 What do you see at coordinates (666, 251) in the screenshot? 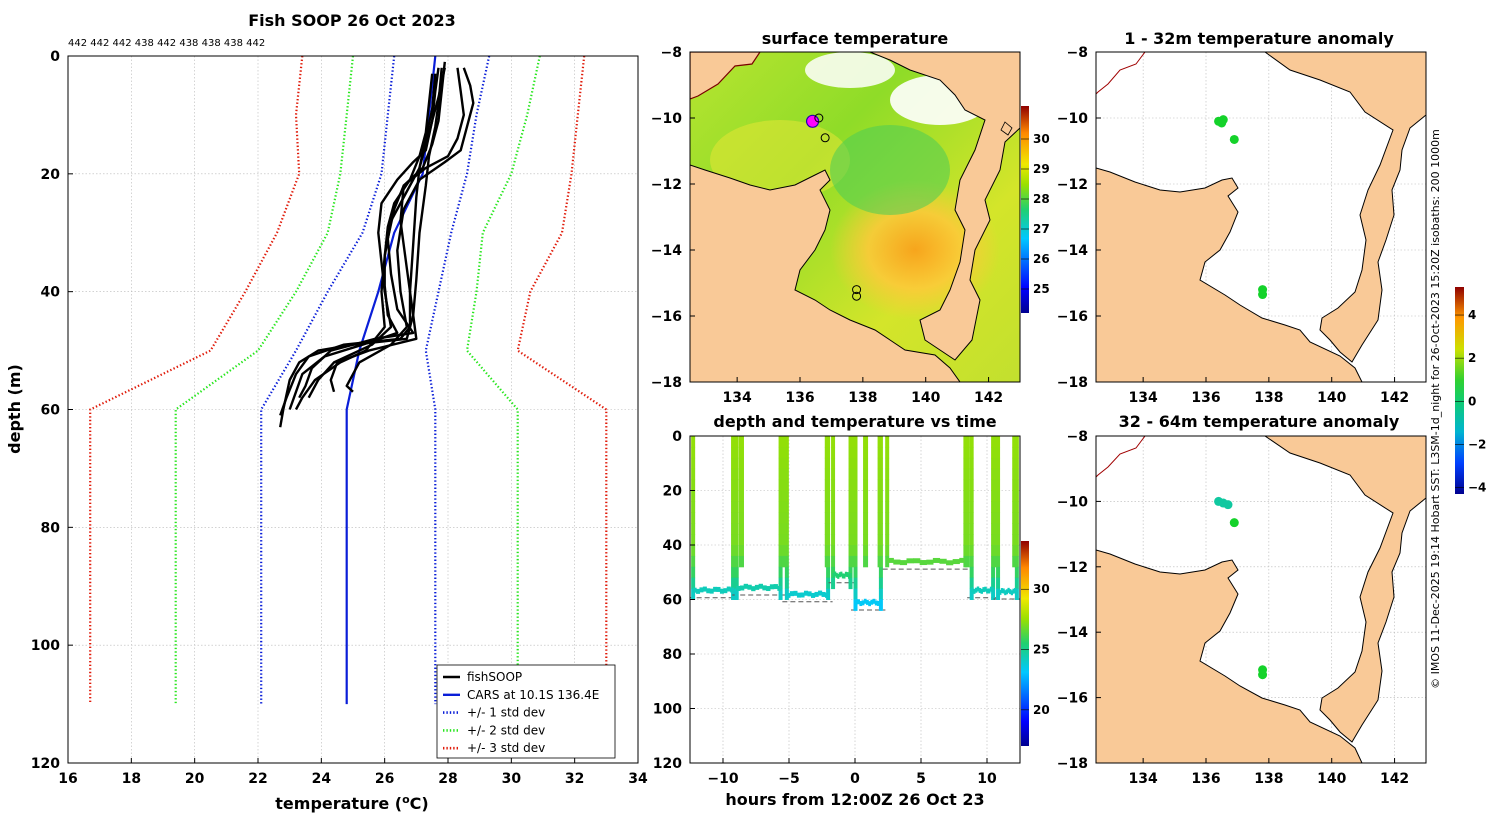
I see `map-ytick-label: −14` at bounding box center [666, 251].